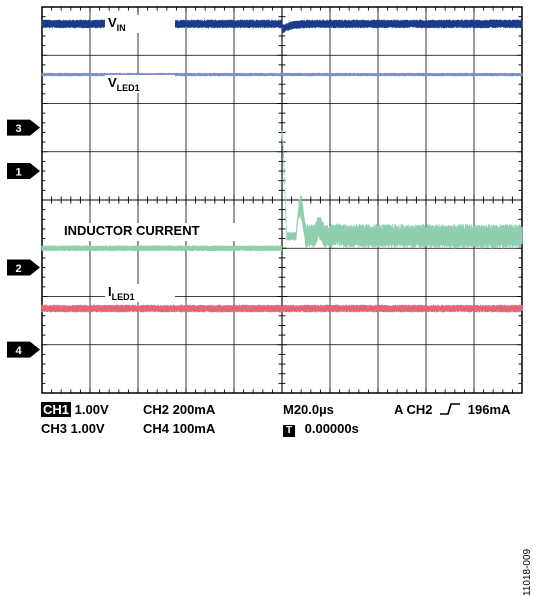  Describe the element at coordinates (132, 230) in the screenshot. I see `label-inductor-current: INDUCTOR CURRENT` at that location.